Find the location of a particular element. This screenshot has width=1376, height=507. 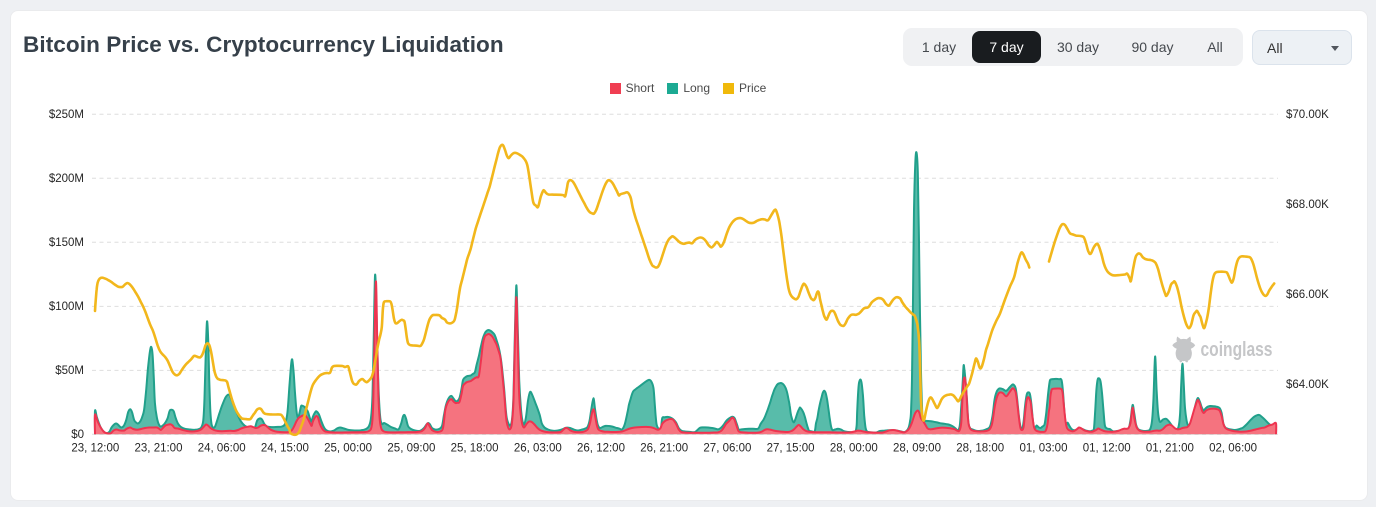

svg-text: $68.00K is located at coordinates (1307, 205).